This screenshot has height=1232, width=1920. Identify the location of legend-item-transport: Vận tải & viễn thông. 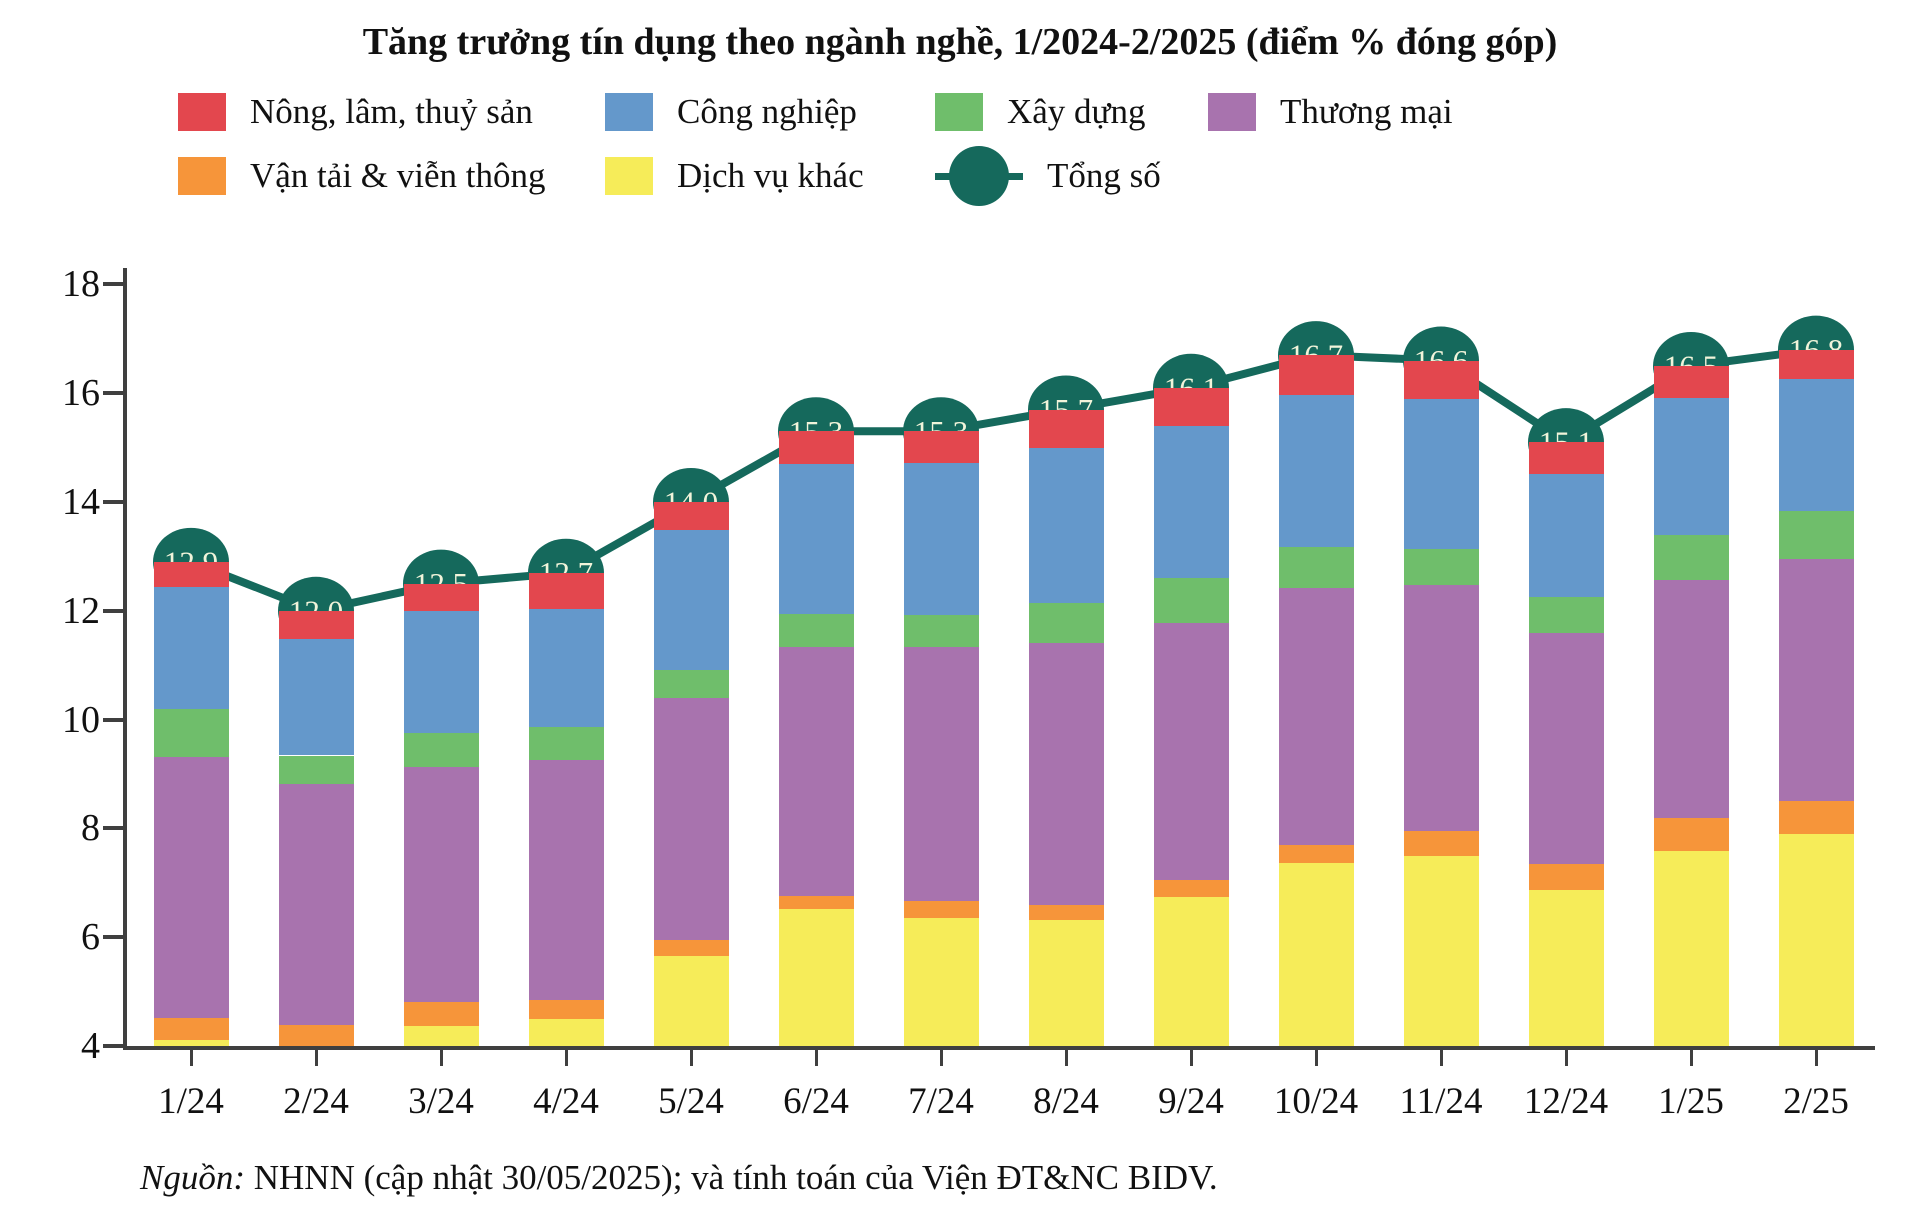
(391, 176).